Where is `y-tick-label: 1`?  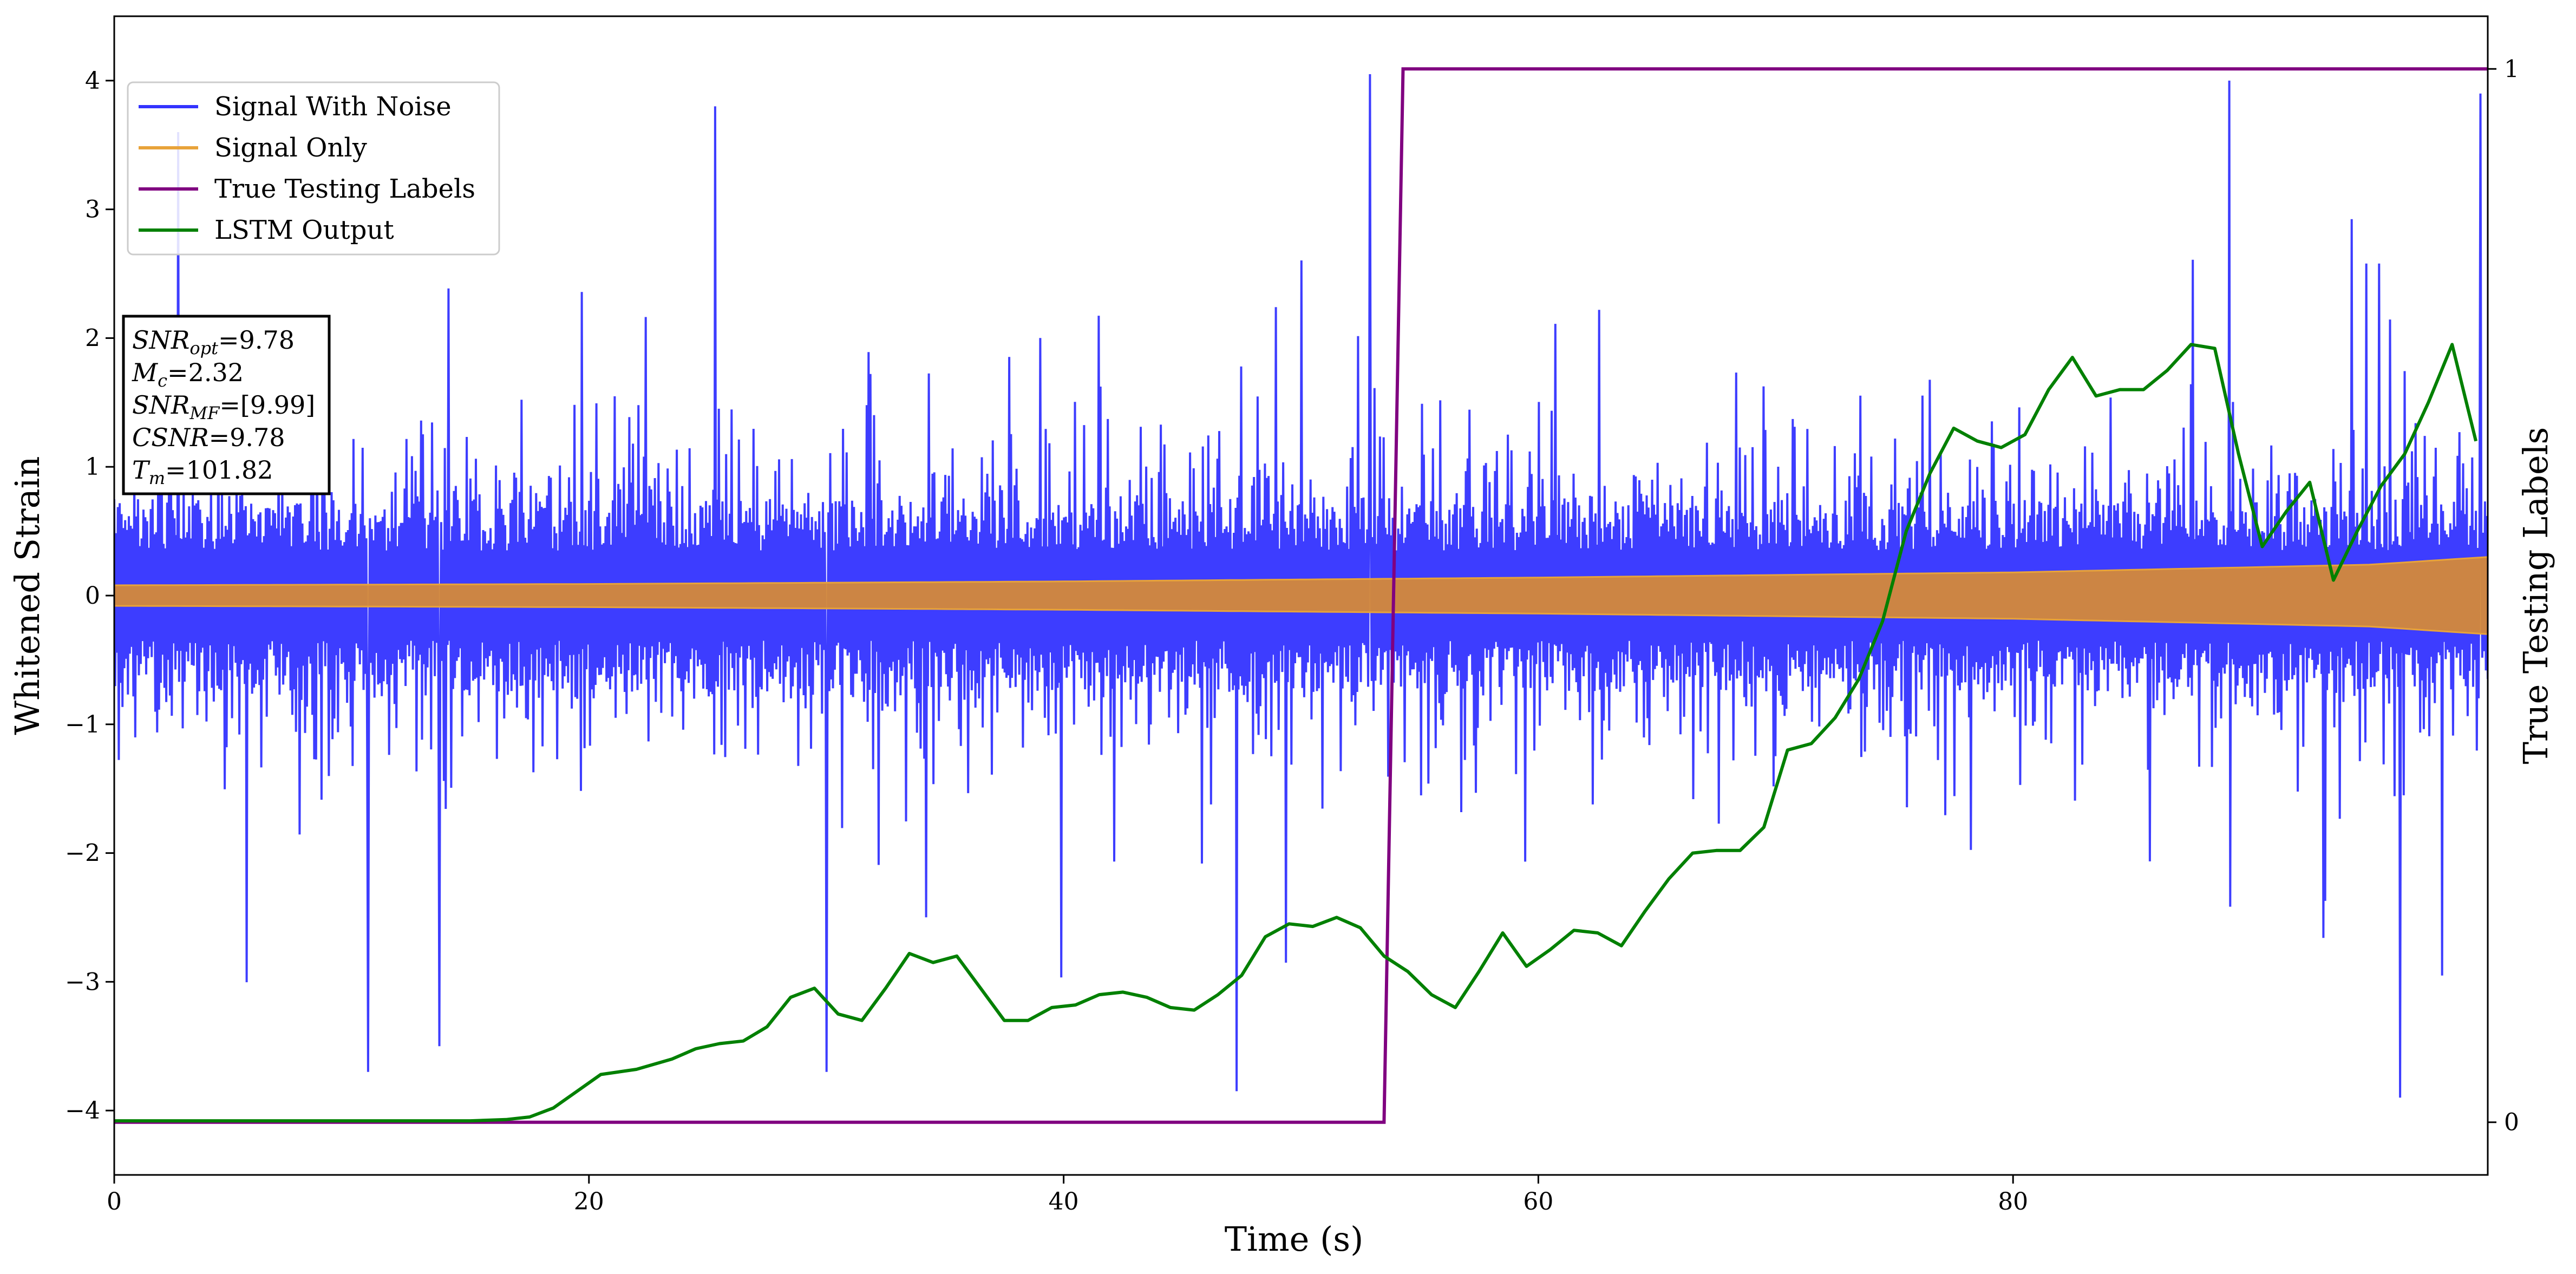
y-tick-label: 1 is located at coordinates (92, 467).